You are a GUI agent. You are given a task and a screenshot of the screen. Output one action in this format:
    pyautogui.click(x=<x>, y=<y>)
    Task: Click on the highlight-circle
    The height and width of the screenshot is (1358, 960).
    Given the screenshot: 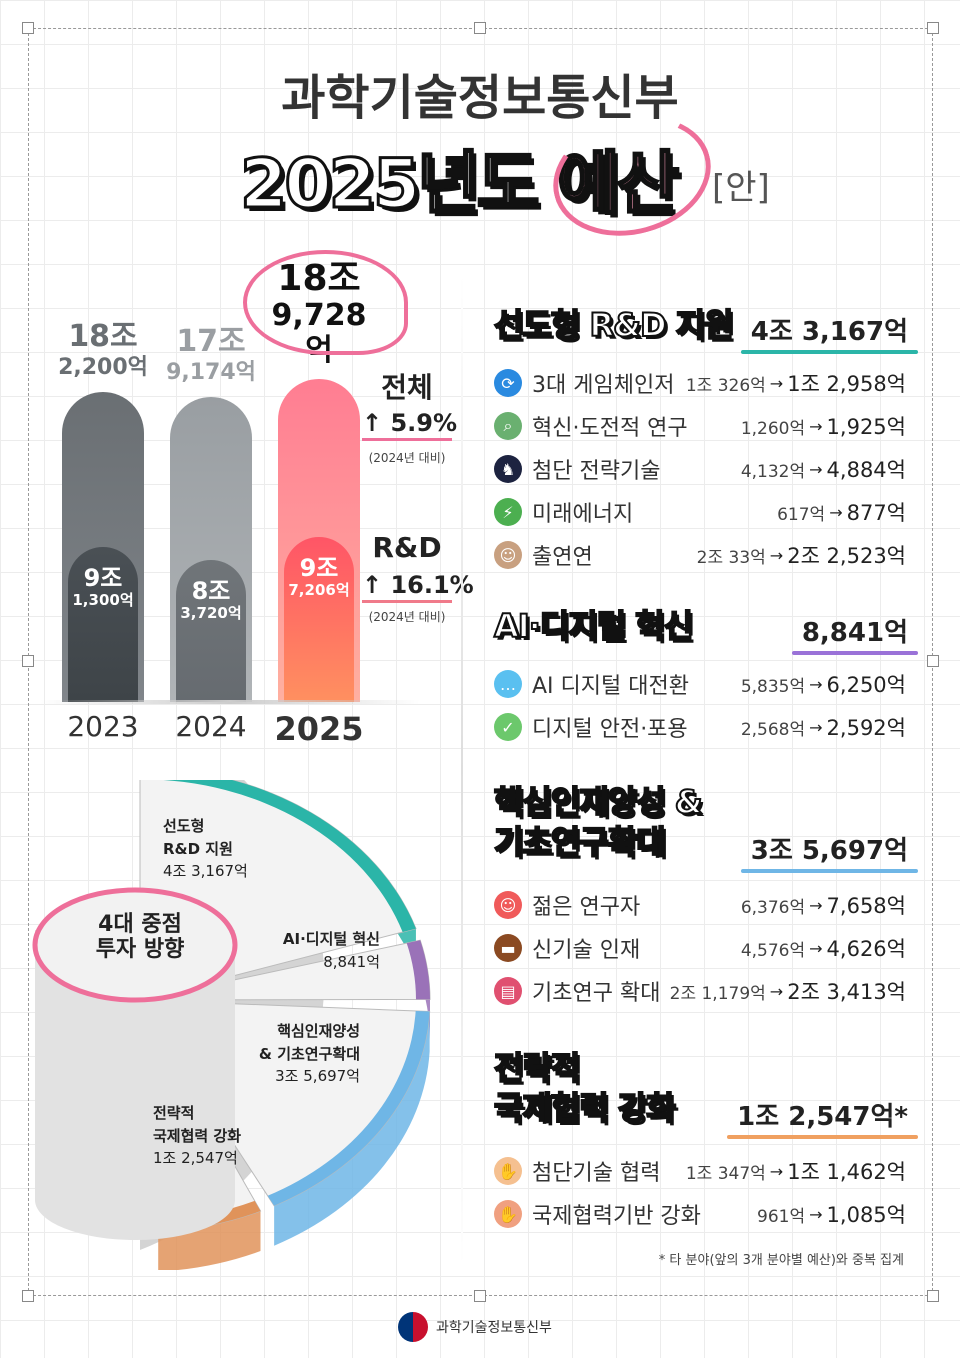 What is the action you would take?
    pyautogui.click(x=325, y=302)
    